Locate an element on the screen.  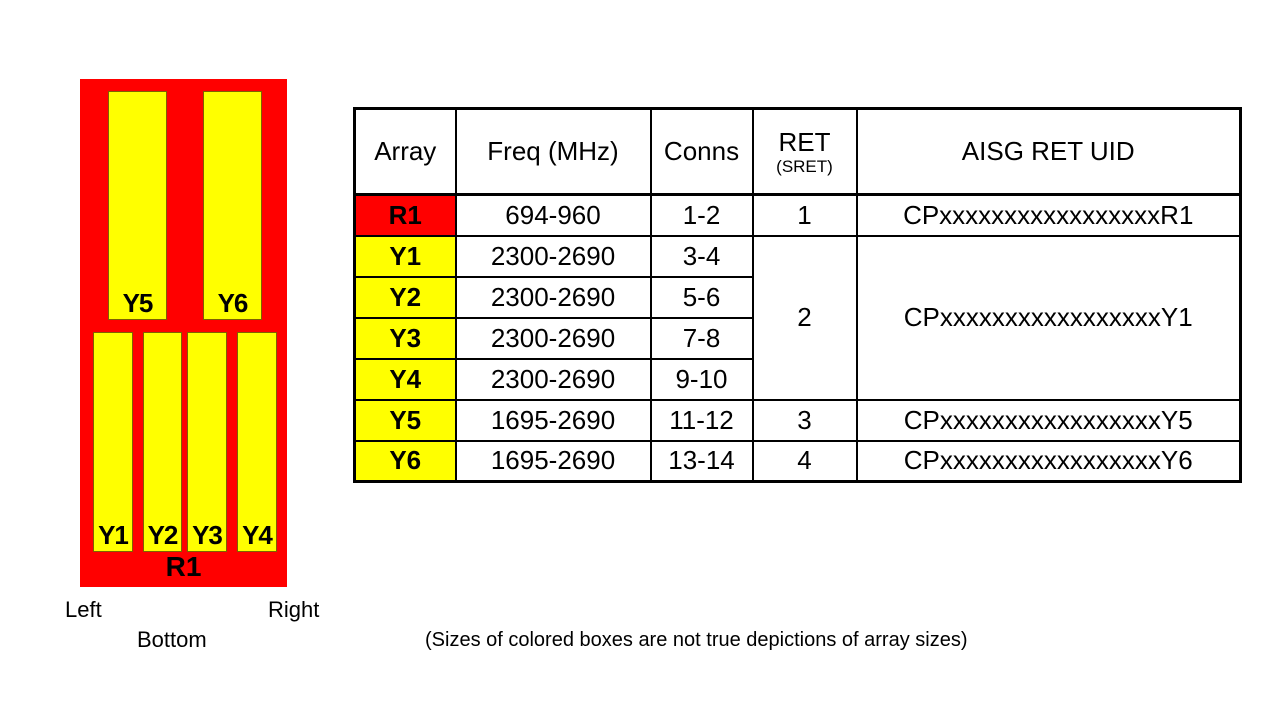
col-header-ret-main: RET is located at coordinates (804, 141).